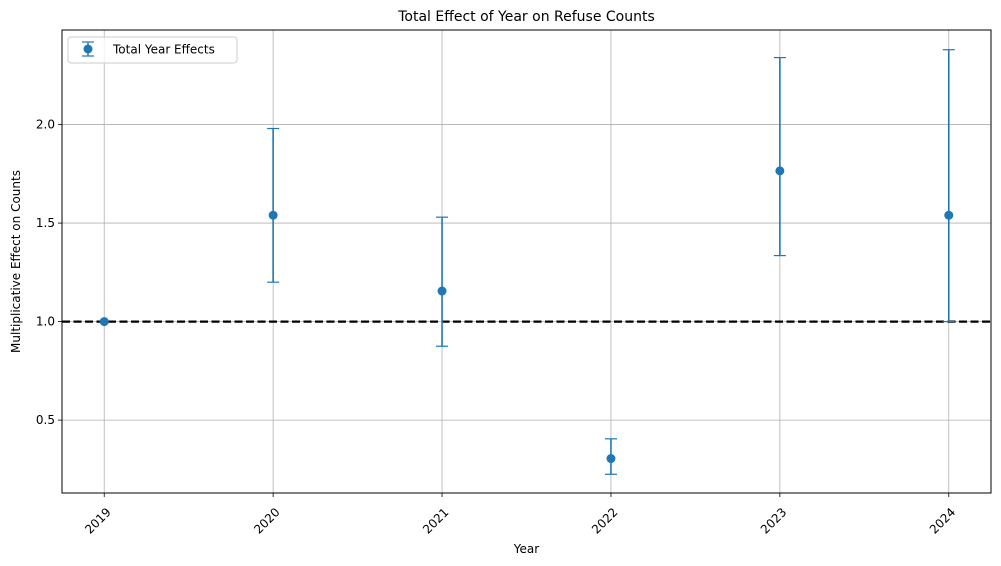 This screenshot has width=1001, height=566. I want to click on x-tick-label: 2023, so click(773, 520).